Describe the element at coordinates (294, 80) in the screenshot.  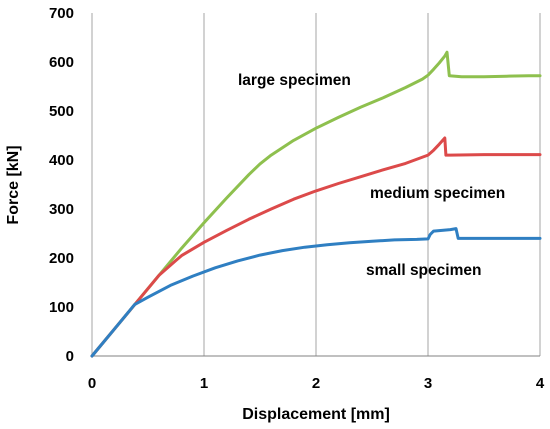
I see `series-label-large: large specimen` at that location.